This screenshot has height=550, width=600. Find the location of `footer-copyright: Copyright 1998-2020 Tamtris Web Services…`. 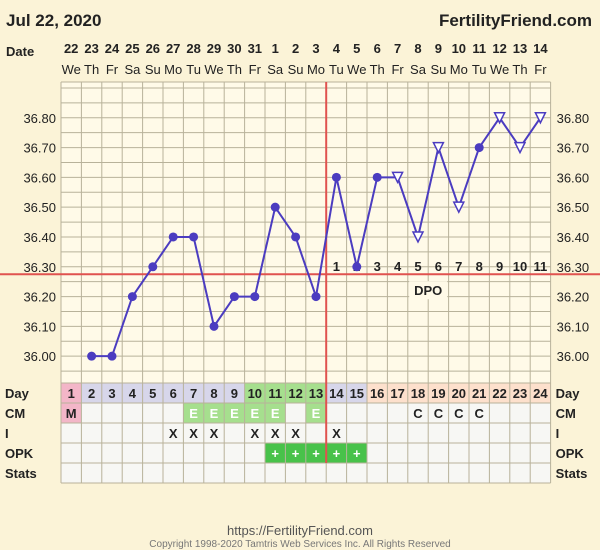

footer-copyright: Copyright 1998-2020 Tamtris Web Services… is located at coordinates (300, 544).